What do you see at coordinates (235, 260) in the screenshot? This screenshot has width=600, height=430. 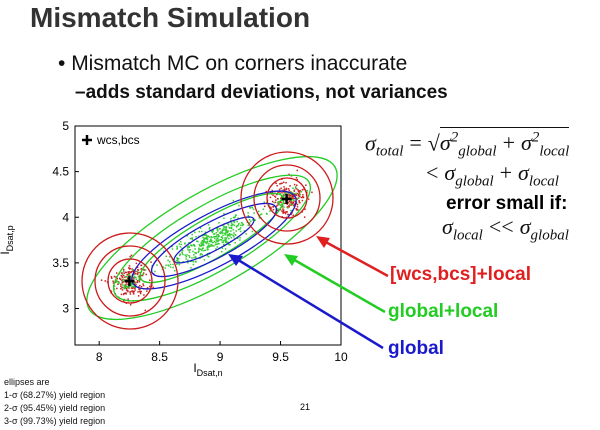 I see `arrowhead` at bounding box center [235, 260].